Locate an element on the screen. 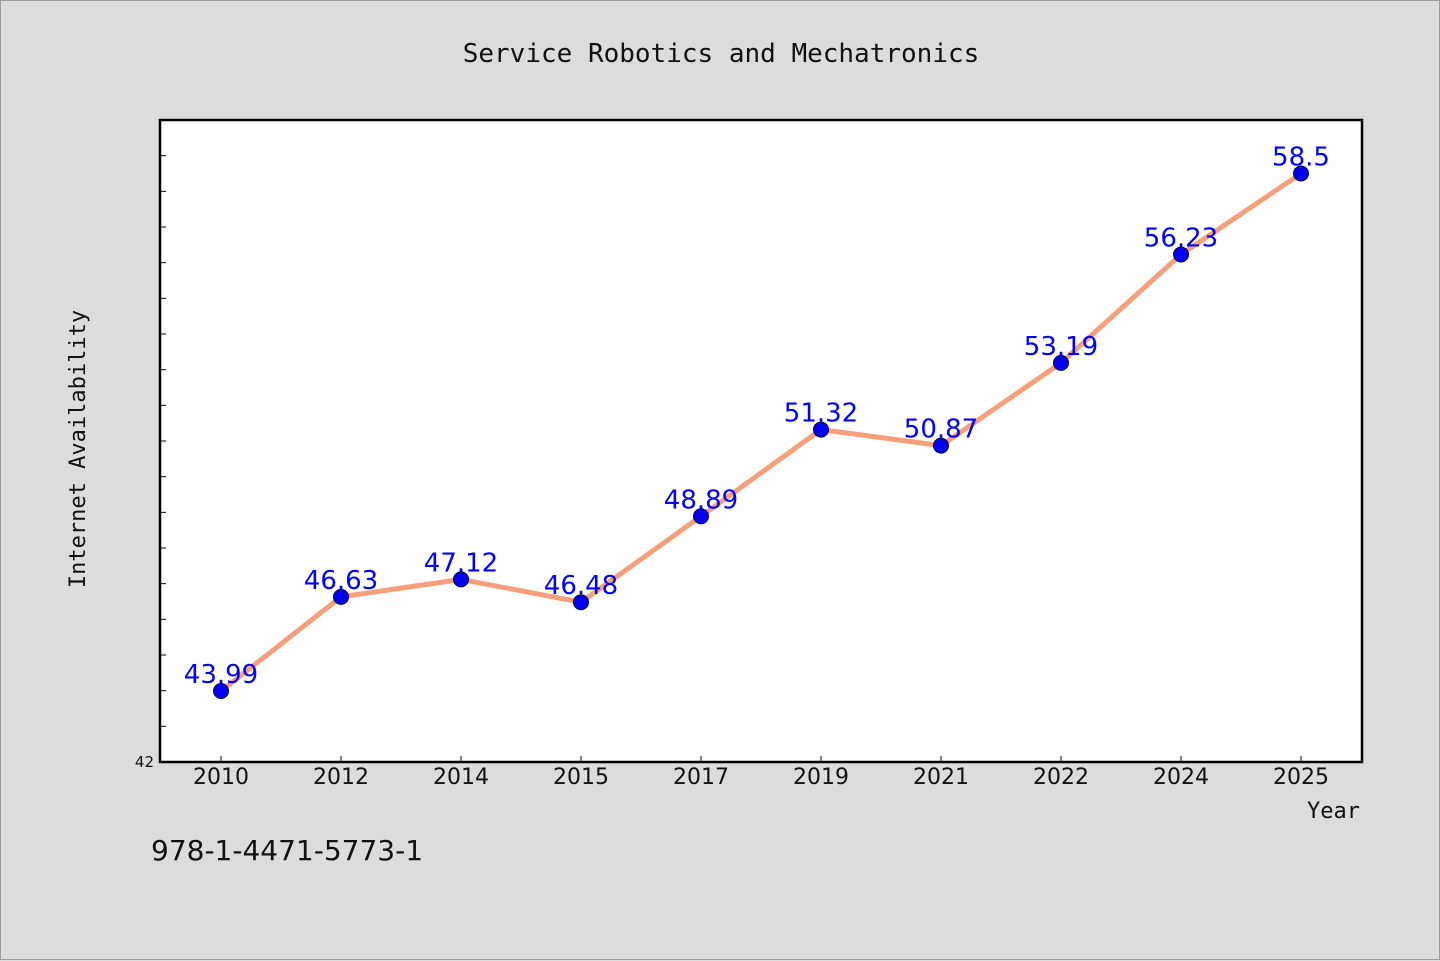  x-tick-label: 2024 is located at coordinates (1181, 777).